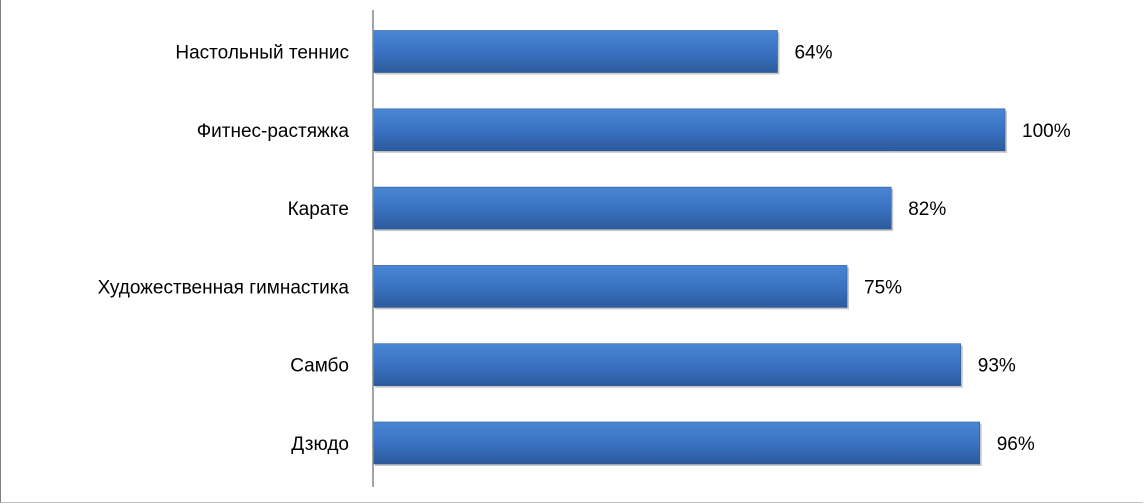  What do you see at coordinates (883, 287) in the screenshot?
I see `value-label: 75%` at bounding box center [883, 287].